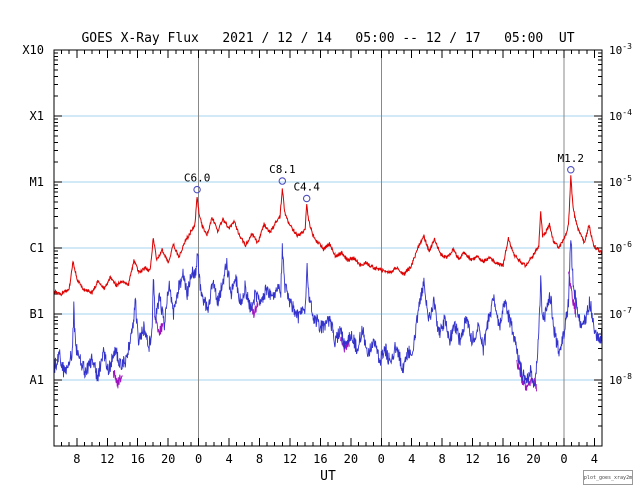 The image size is (640, 500). I want to click on y-right-label: 10-3, so click(620, 49).